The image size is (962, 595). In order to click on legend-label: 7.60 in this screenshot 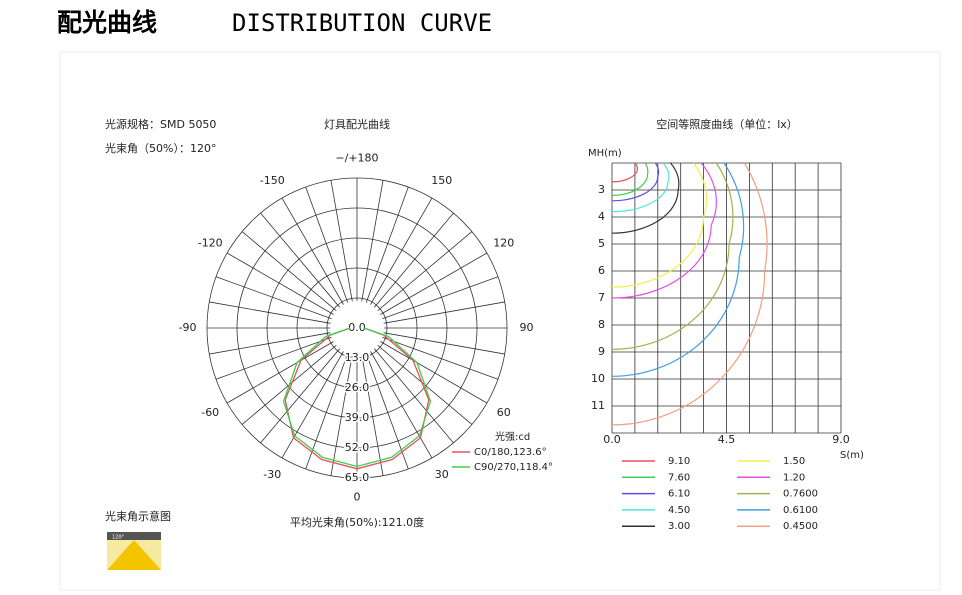, I will do `click(679, 477)`.